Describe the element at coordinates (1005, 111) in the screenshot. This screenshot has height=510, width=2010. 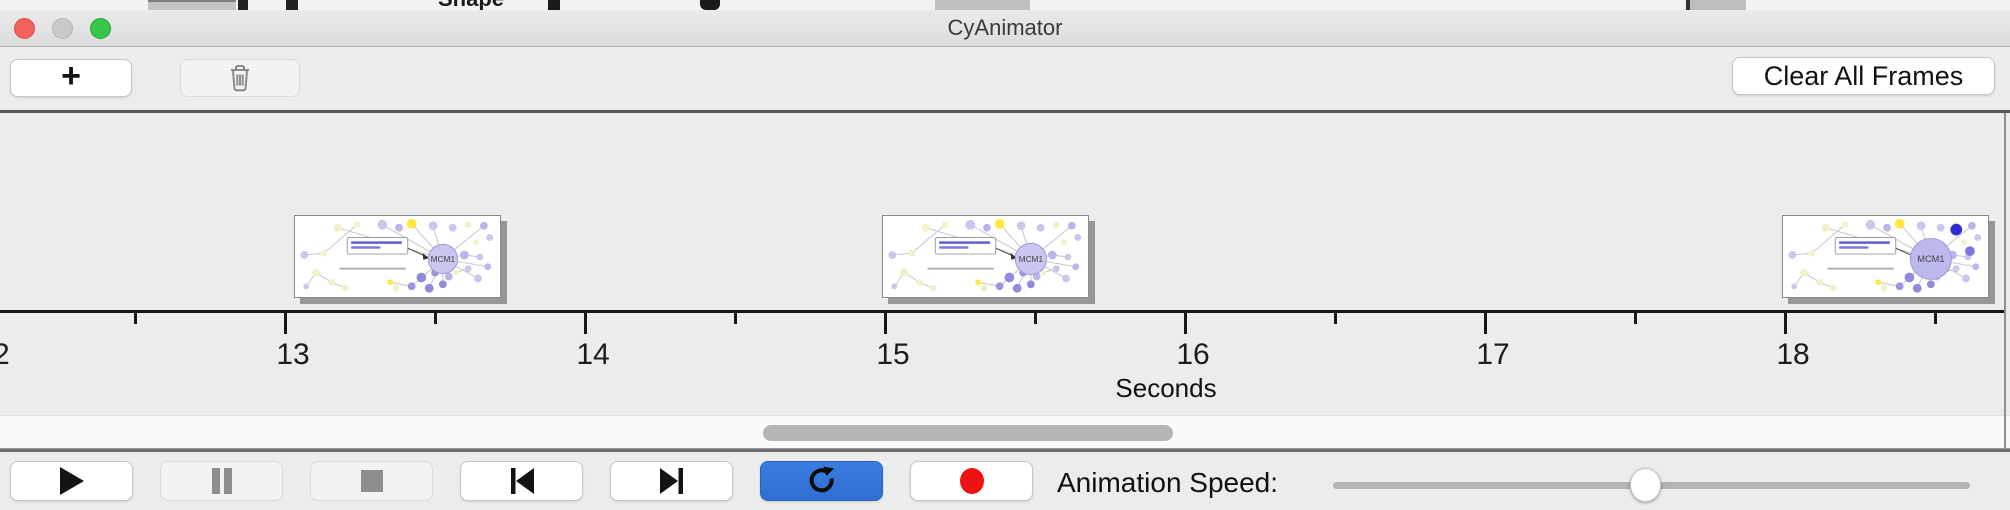
I see `toolbar-divider` at that location.